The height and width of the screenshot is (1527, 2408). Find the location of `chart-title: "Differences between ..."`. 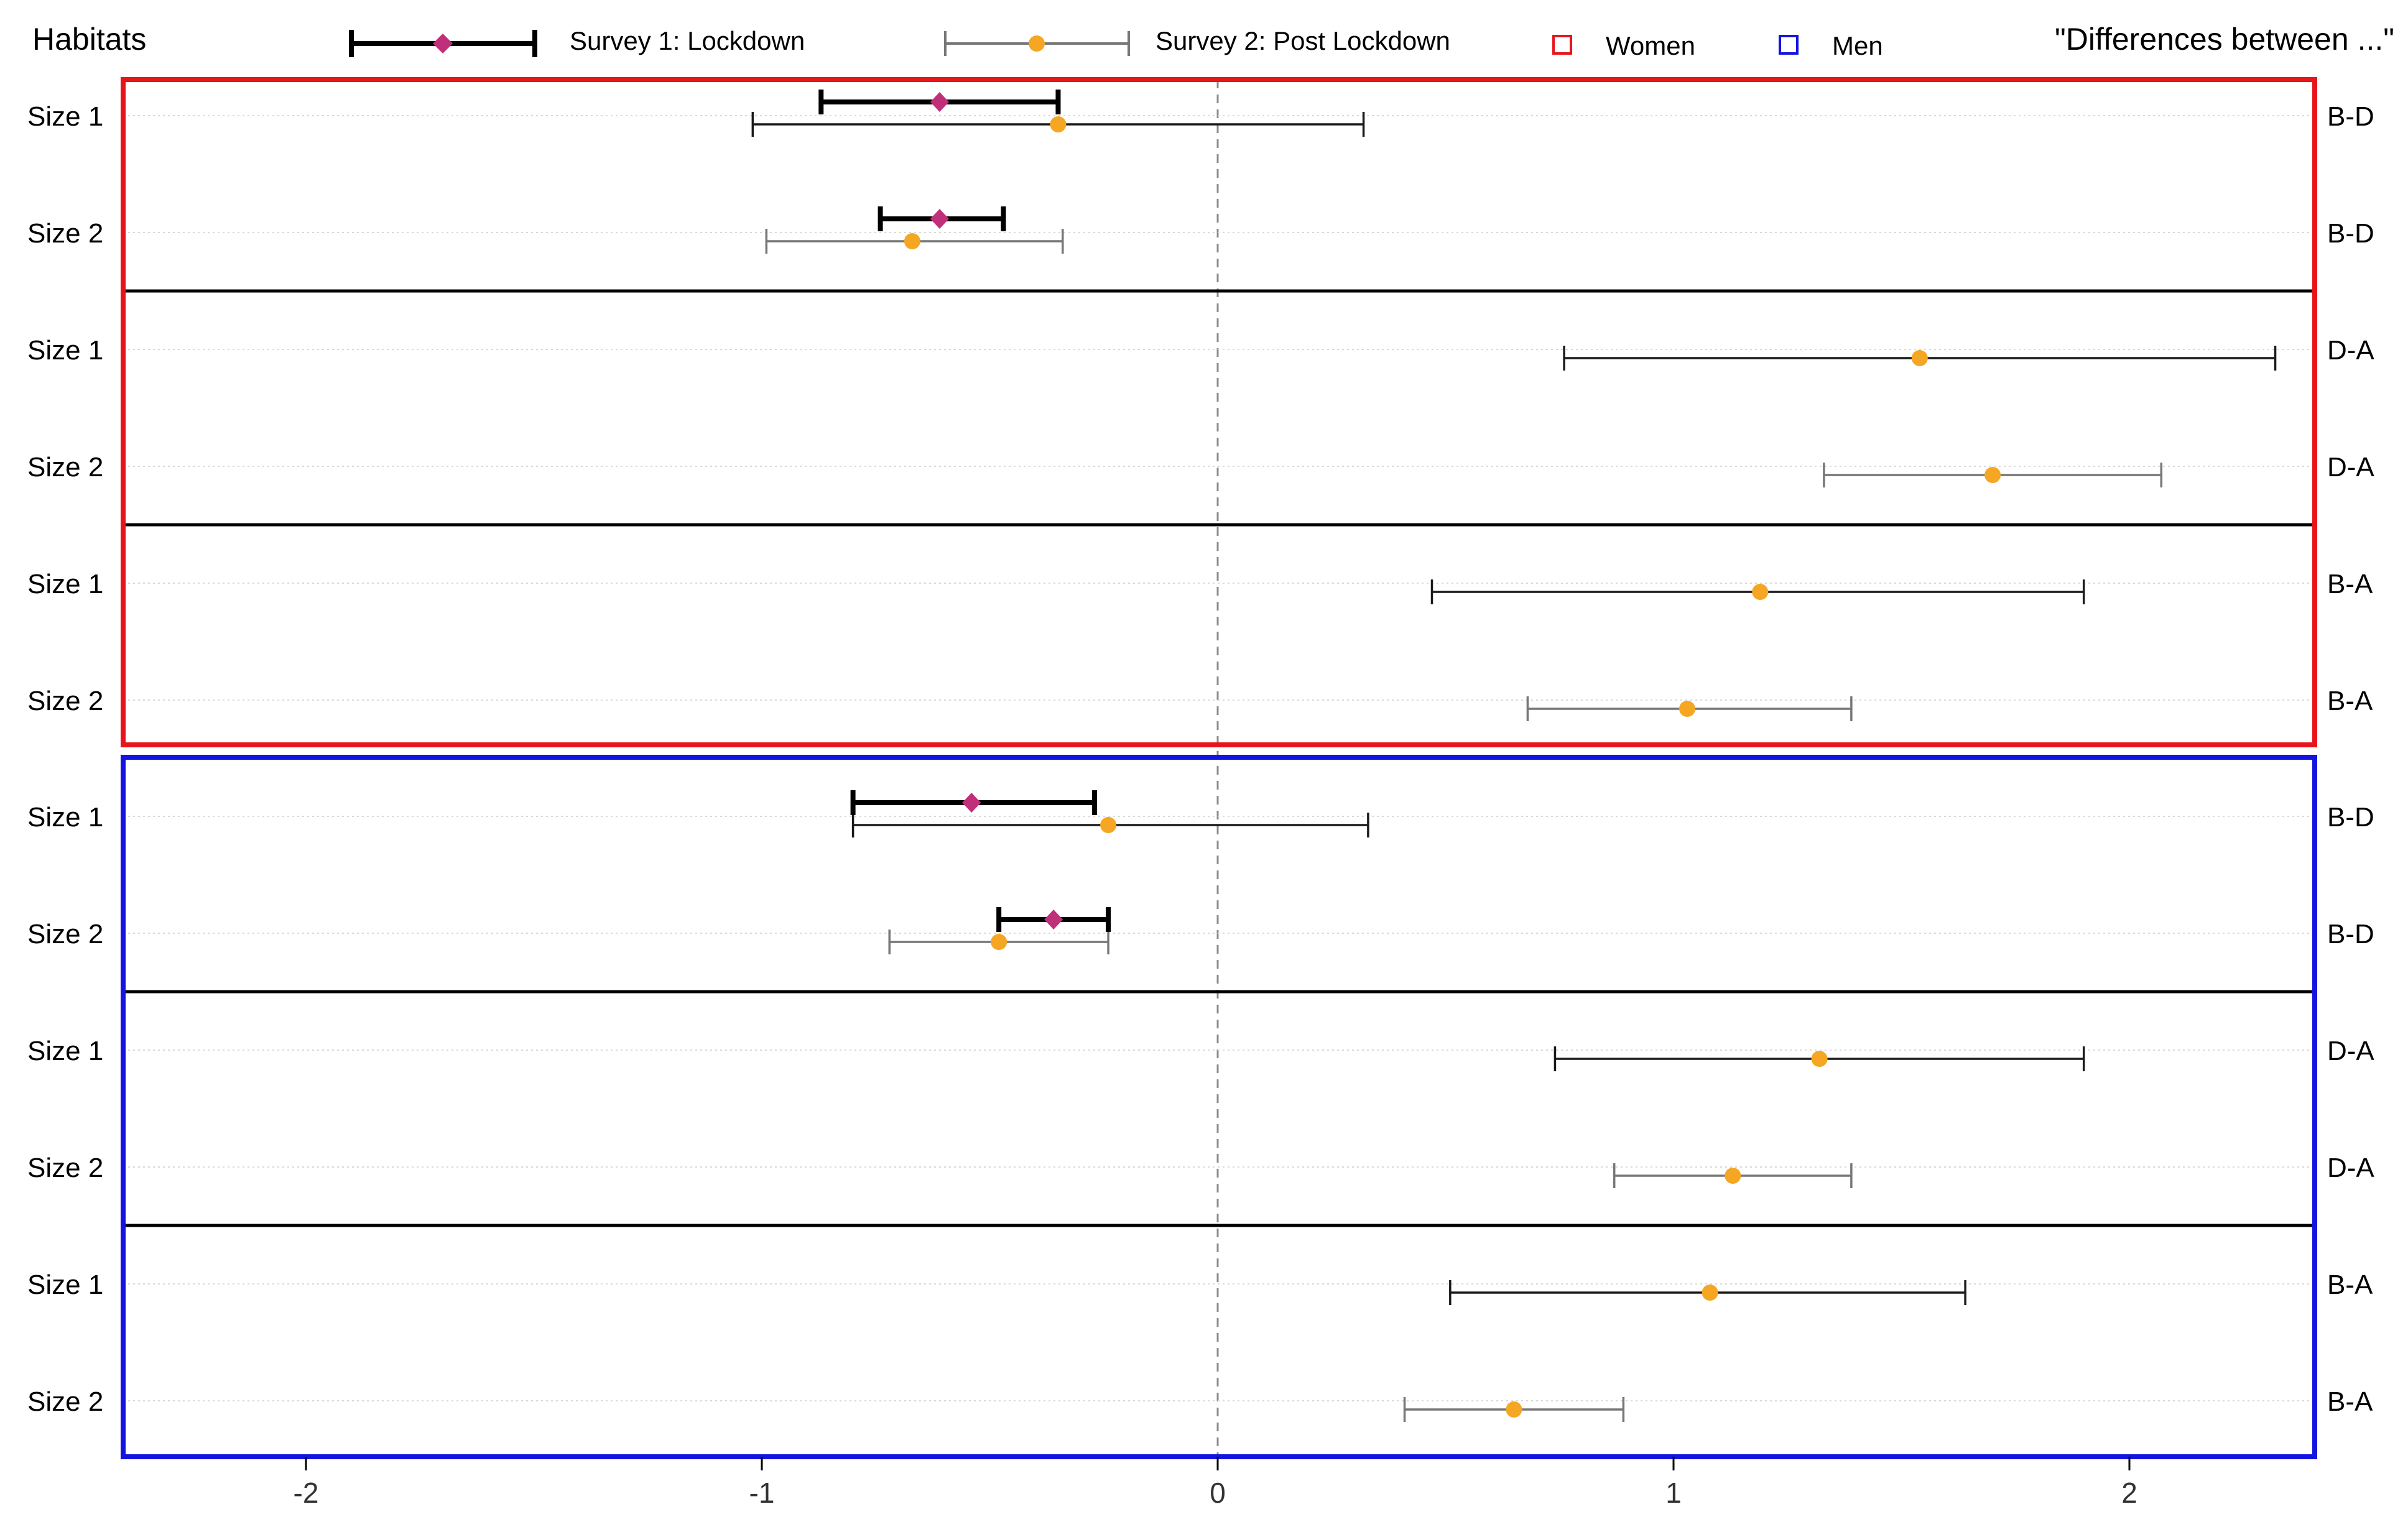

chart-title: "Differences between ..." is located at coordinates (2224, 39).